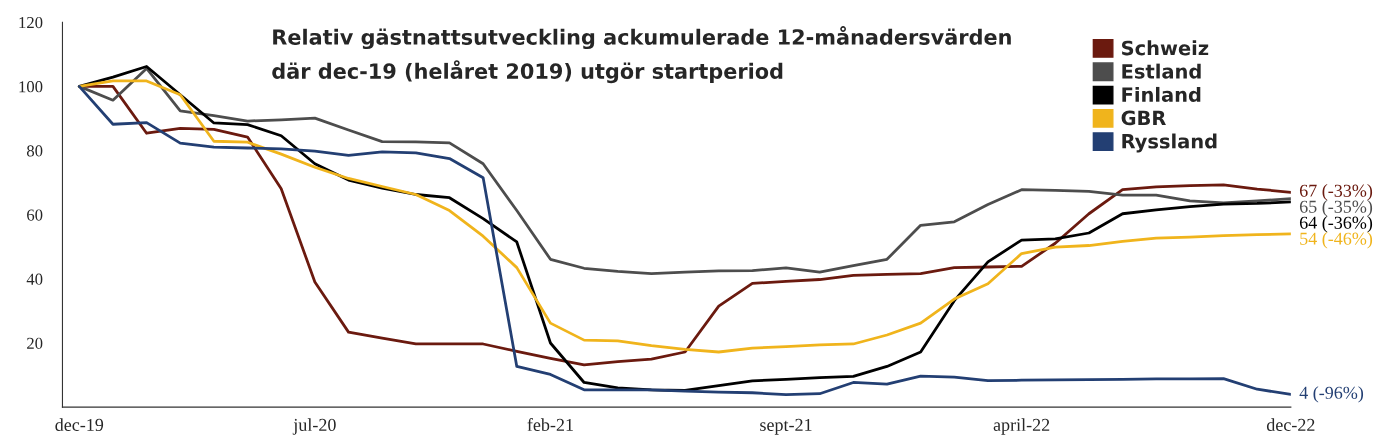  Describe the element at coordinates (31, 22) in the screenshot. I see `y-tick-label: 120` at that location.